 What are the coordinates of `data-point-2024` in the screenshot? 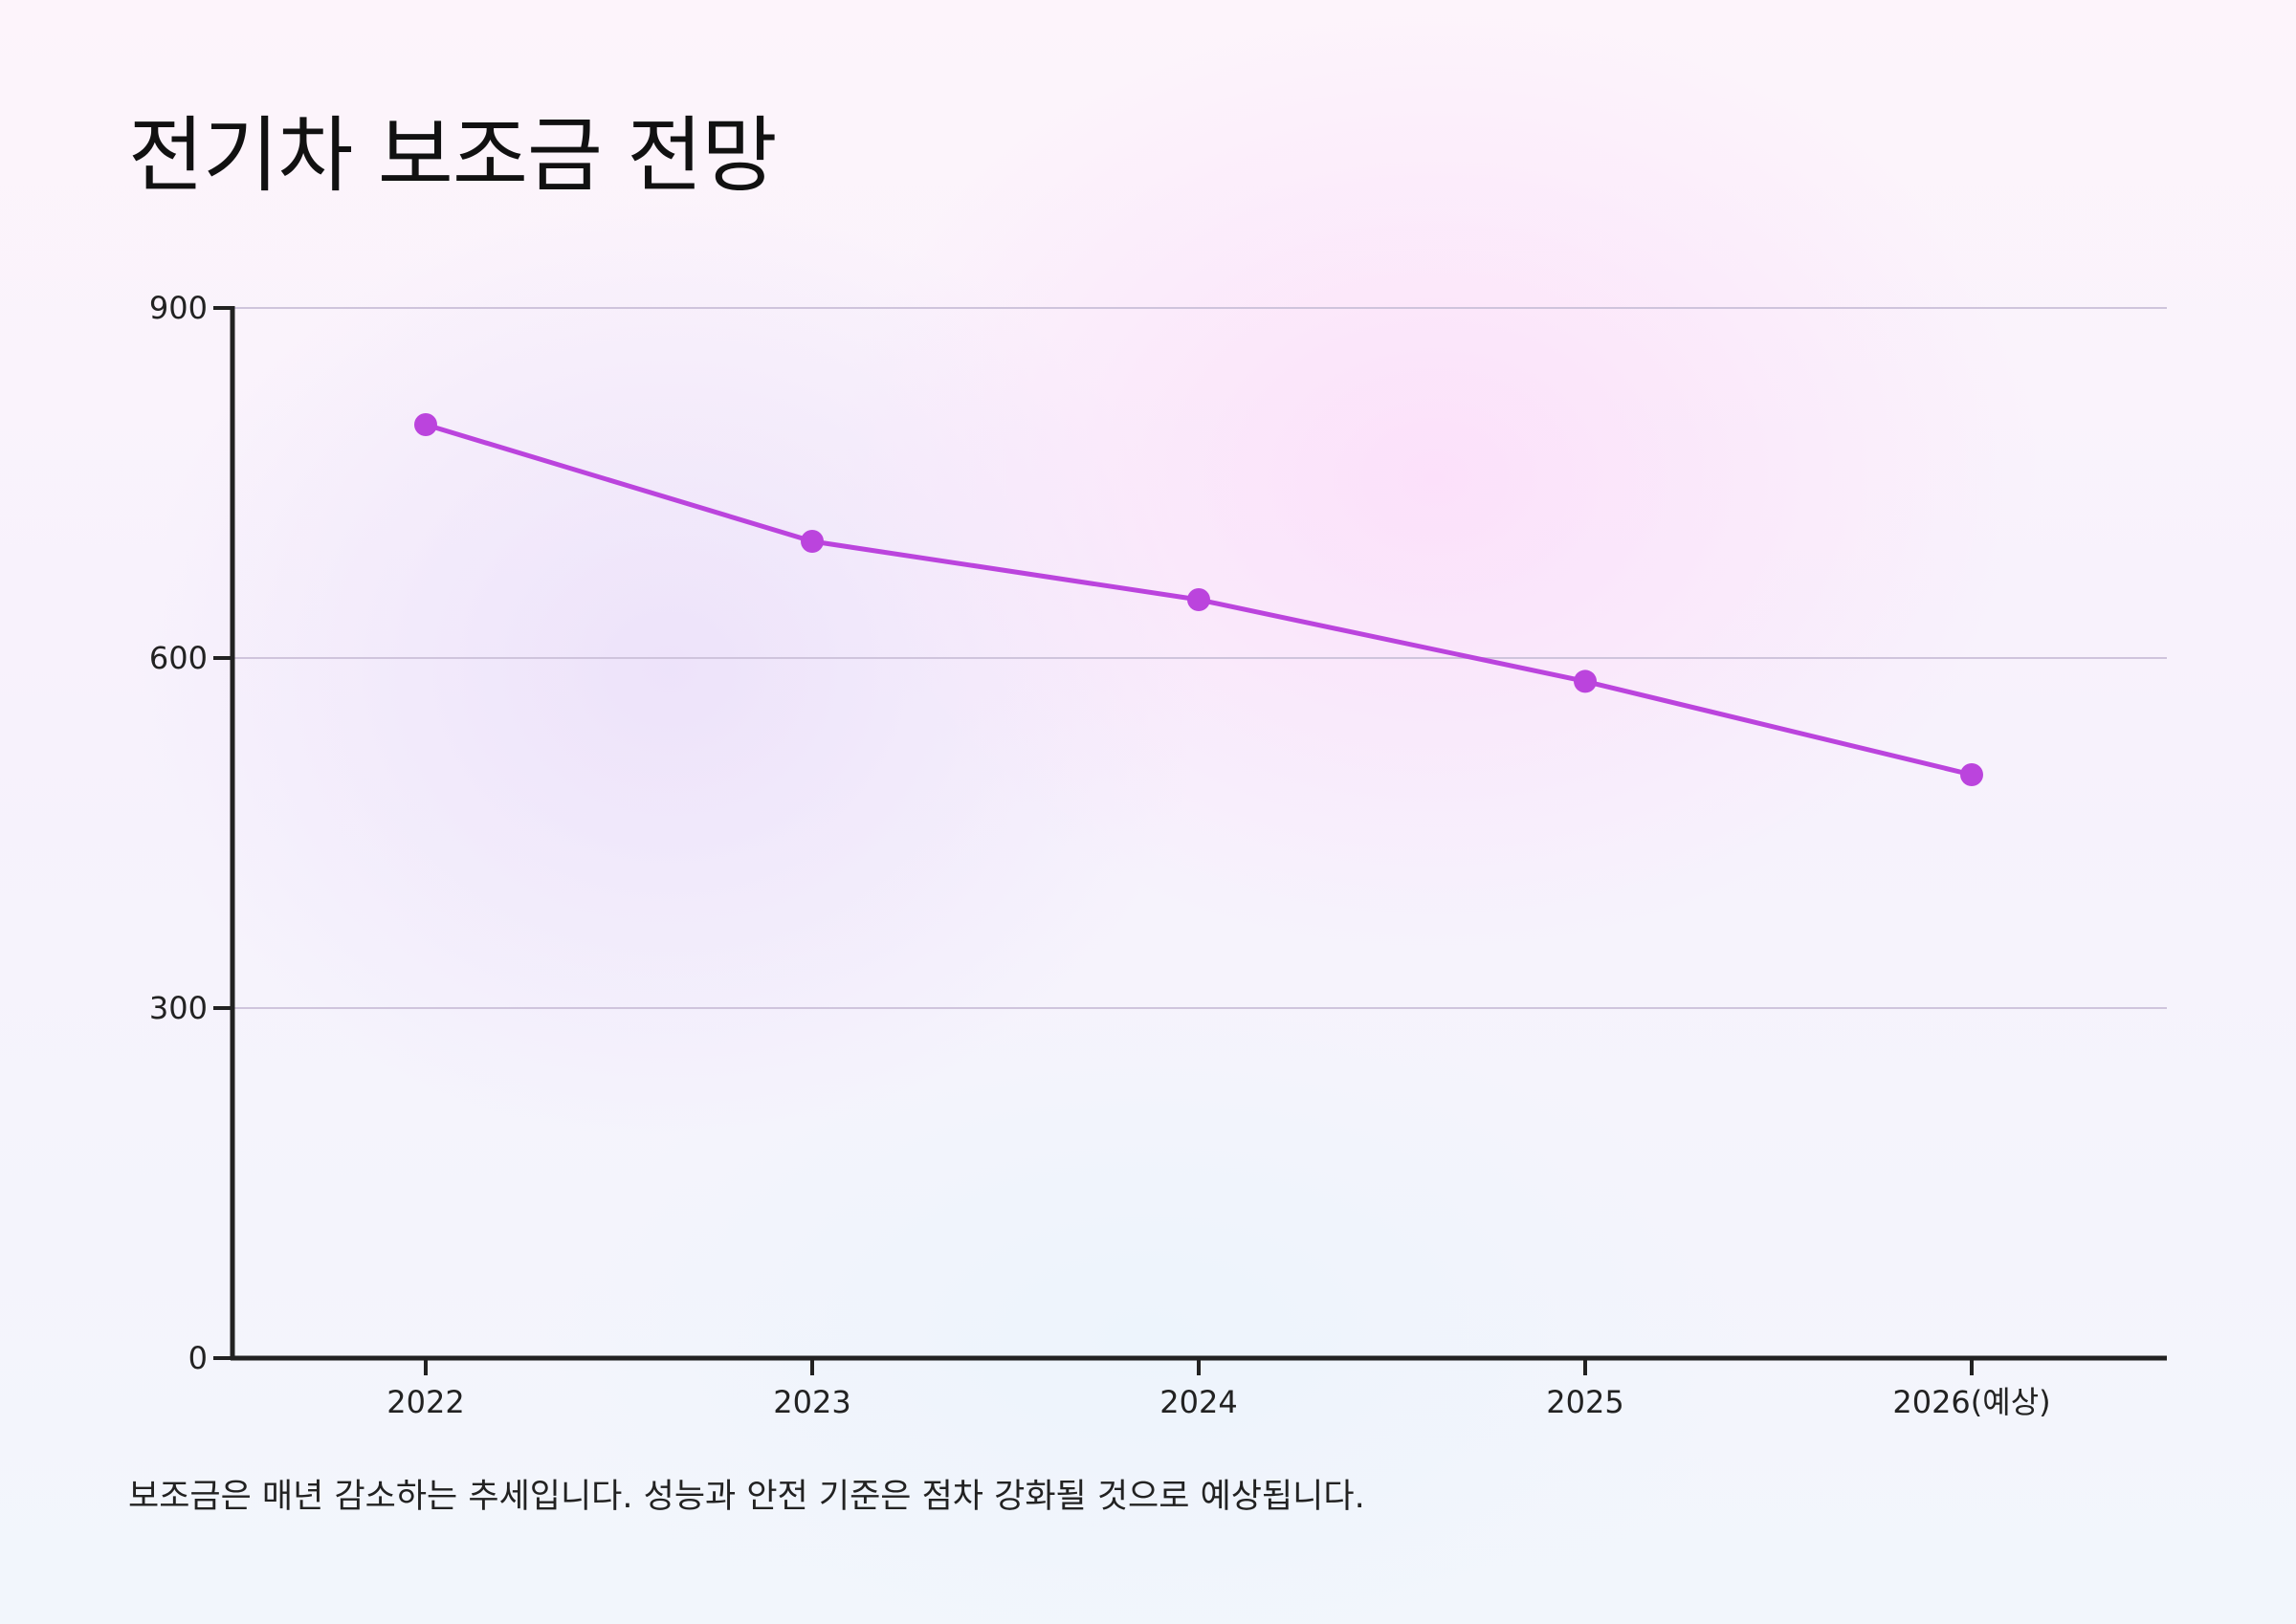 It's located at (1198, 599).